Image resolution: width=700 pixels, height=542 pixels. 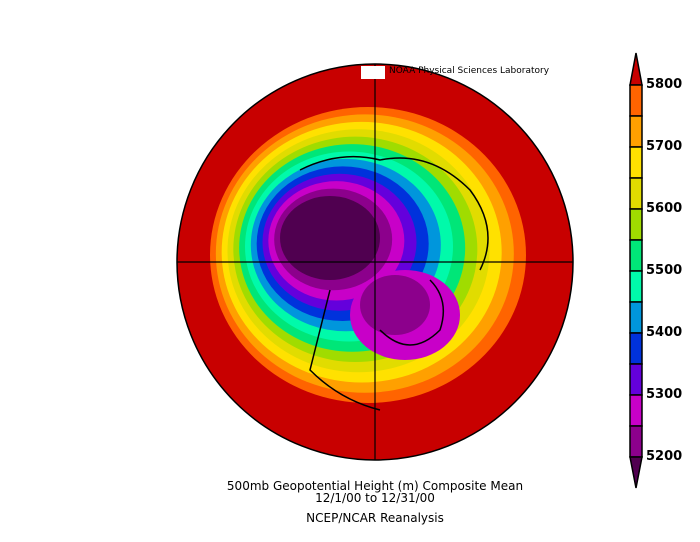 What do you see at coordinates (664, 332) in the screenshot?
I see `colorbar-tick-label: 5400` at bounding box center [664, 332].